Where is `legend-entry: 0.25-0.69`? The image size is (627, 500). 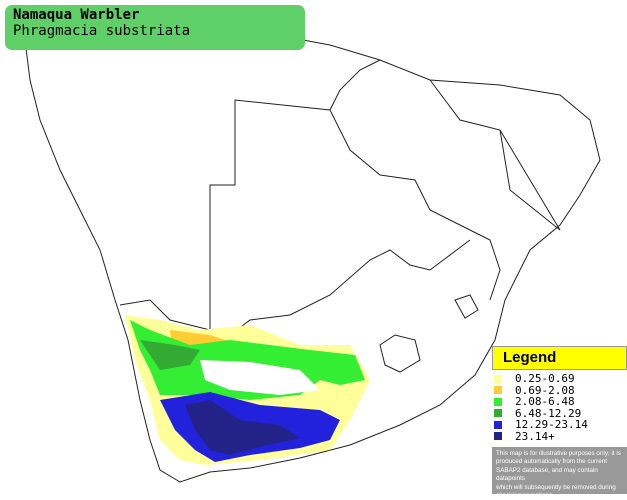 legend-entry: 0.25-0.69 is located at coordinates (560, 379).